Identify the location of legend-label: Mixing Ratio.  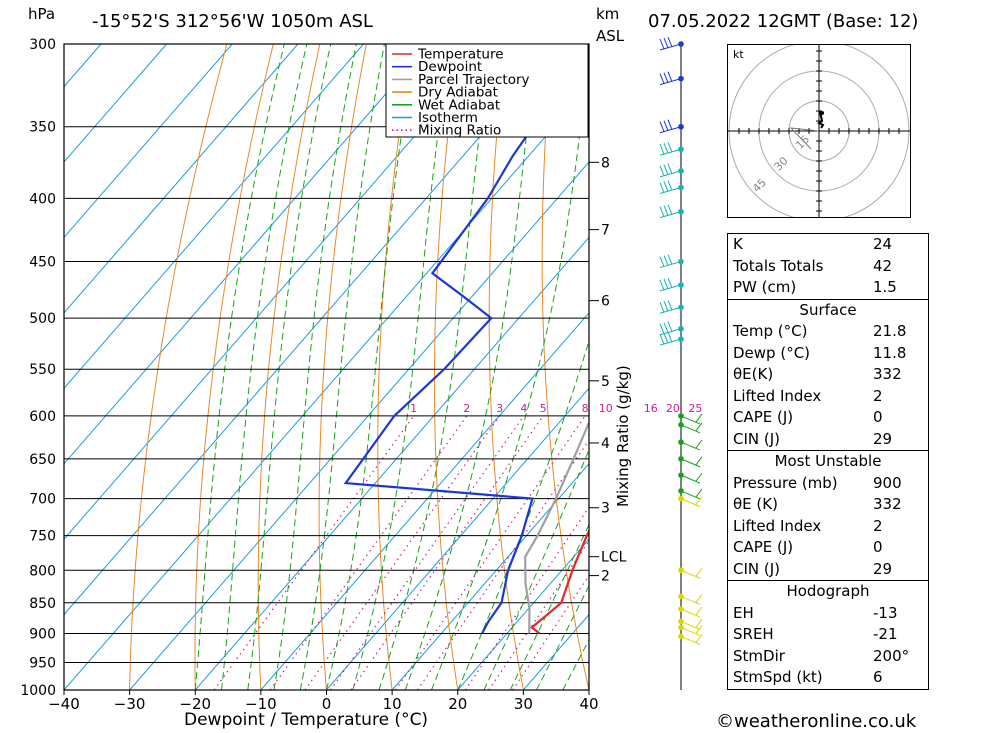
(459, 131).